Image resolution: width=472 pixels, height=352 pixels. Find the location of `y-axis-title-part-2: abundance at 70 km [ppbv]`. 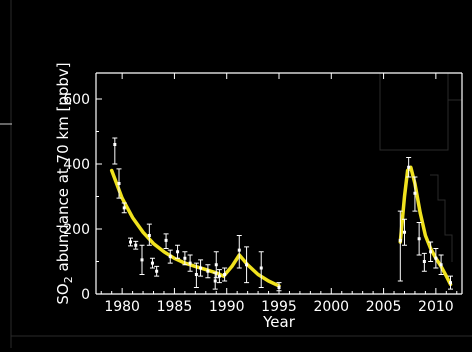

y-axis-title-part-2: abundance at 70 km [ppbv] is located at coordinates (63, 169).